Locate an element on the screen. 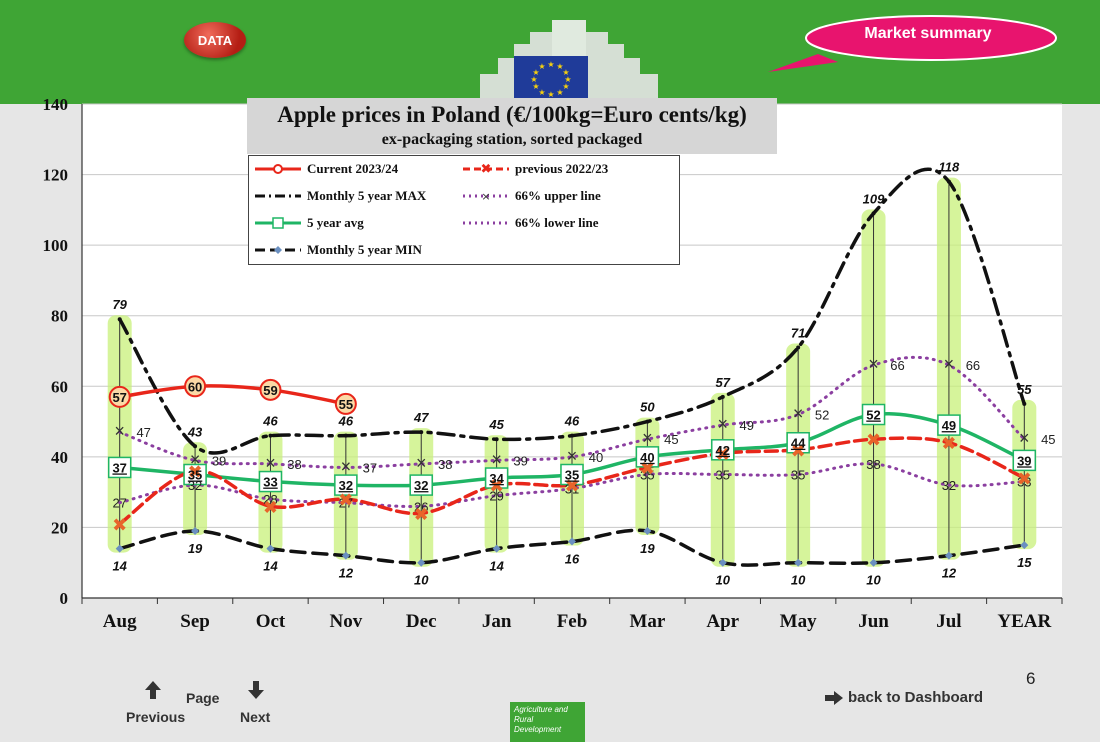 This screenshot has width=1100, height=742. avg-label: 39 is located at coordinates (1024, 460).